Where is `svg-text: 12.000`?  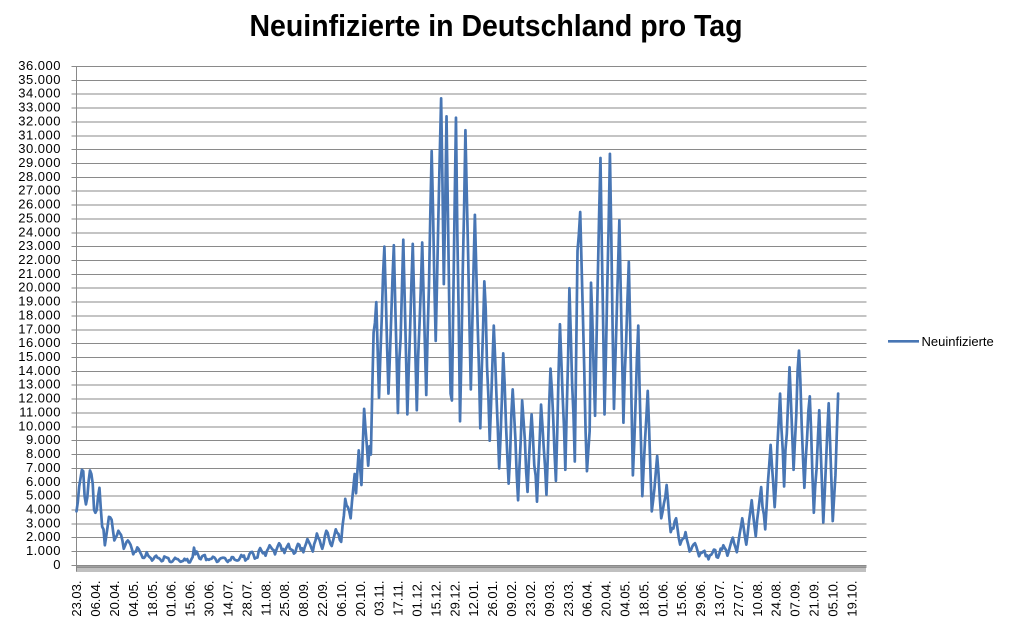
svg-text: 12.000 is located at coordinates (39, 398).